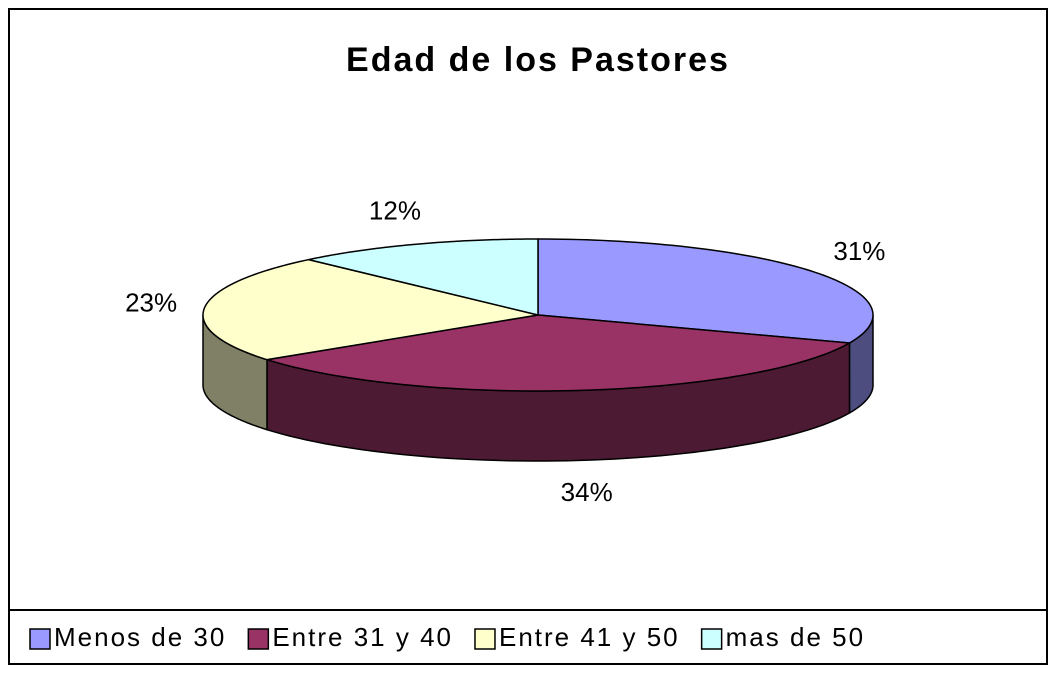 The height and width of the screenshot is (673, 1057). I want to click on legend-label: Menos de 30, so click(140, 637).